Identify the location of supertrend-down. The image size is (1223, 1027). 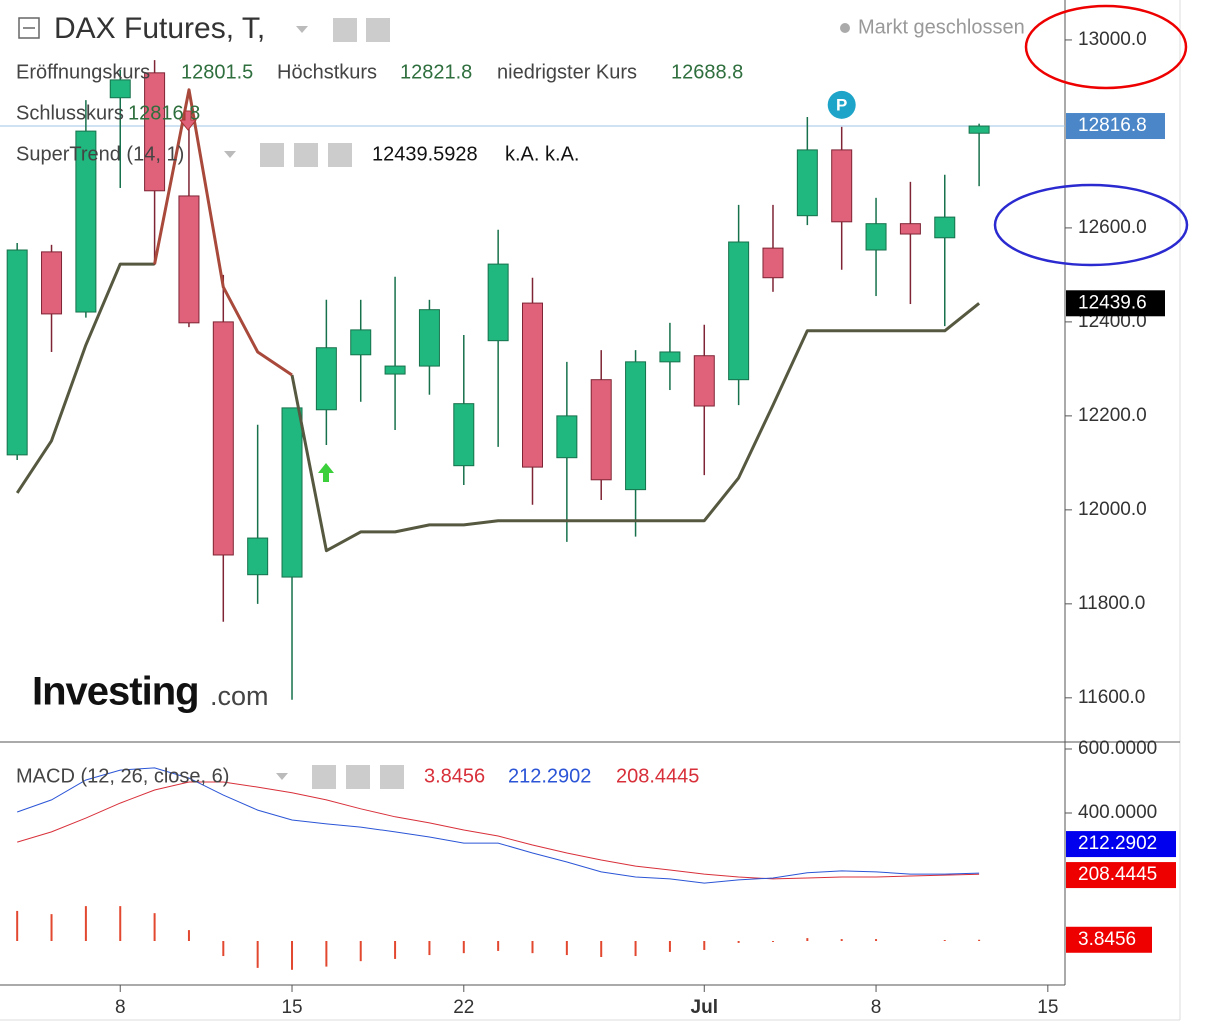
(223, 232).